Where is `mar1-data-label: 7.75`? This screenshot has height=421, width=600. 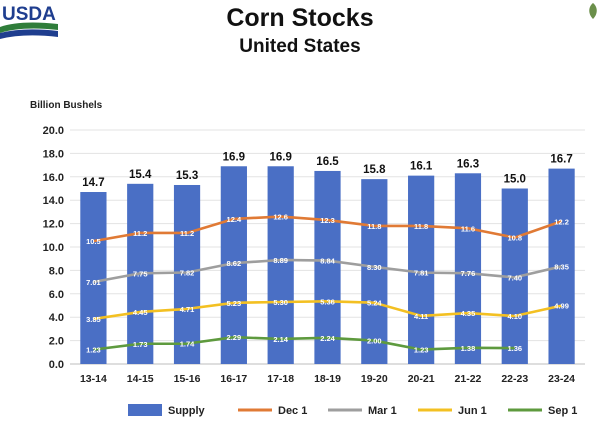 mar1-data-label: 7.75 is located at coordinates (140, 273).